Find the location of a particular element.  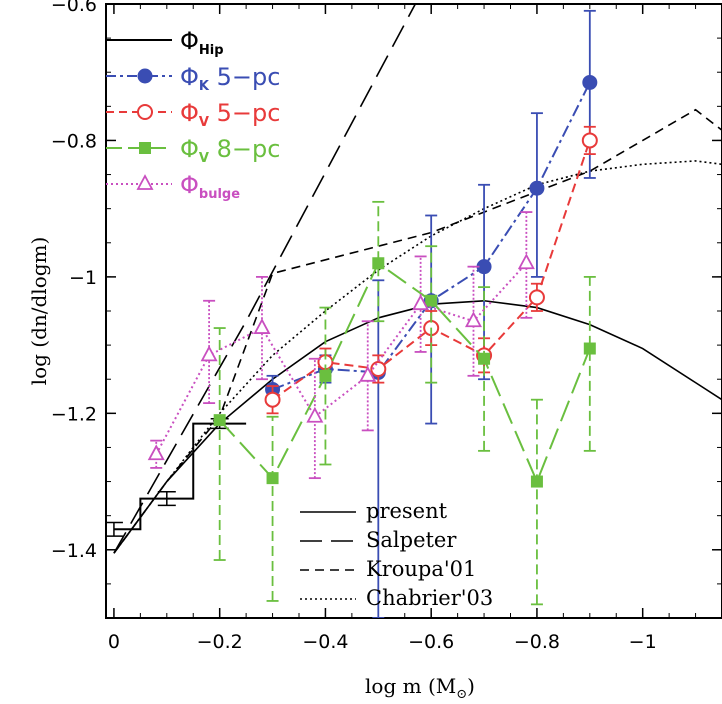

legend-entry: ΦK 5−pc is located at coordinates (193, 78).